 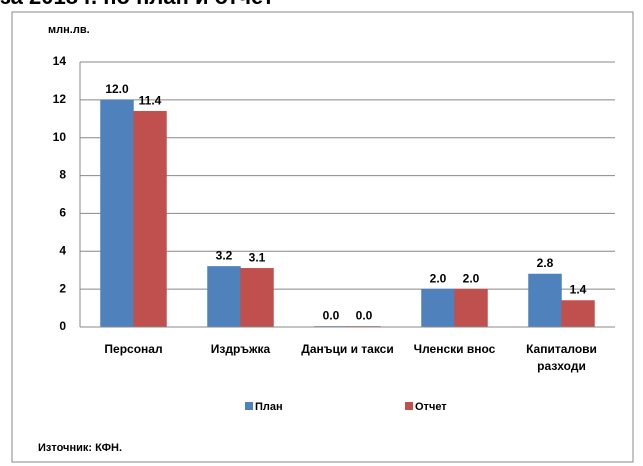 What do you see at coordinates (133, 349) in the screenshot?
I see `x-tick-label: Персонал` at bounding box center [133, 349].